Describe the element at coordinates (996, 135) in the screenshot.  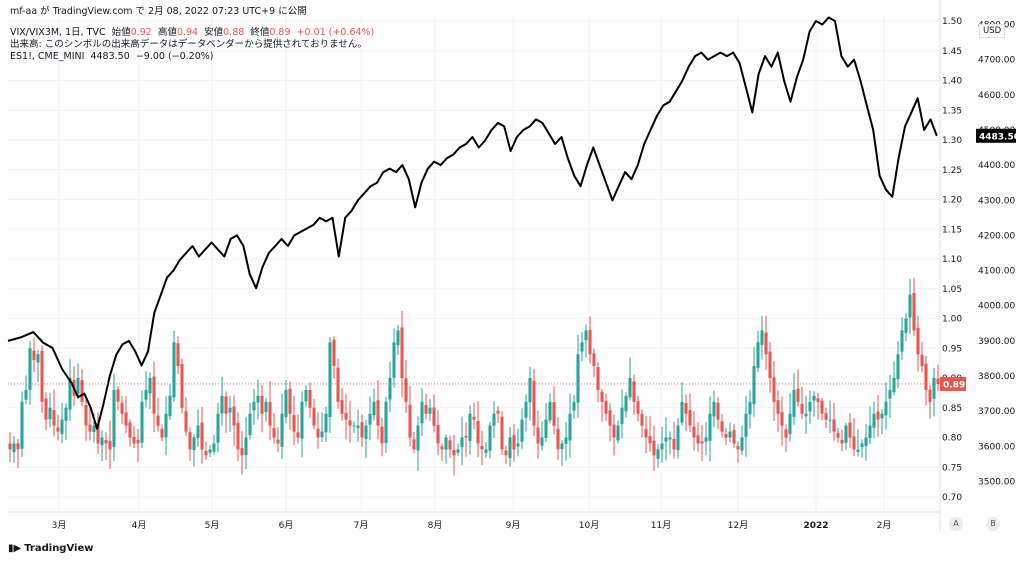
I see `es-price-tag` at that location.